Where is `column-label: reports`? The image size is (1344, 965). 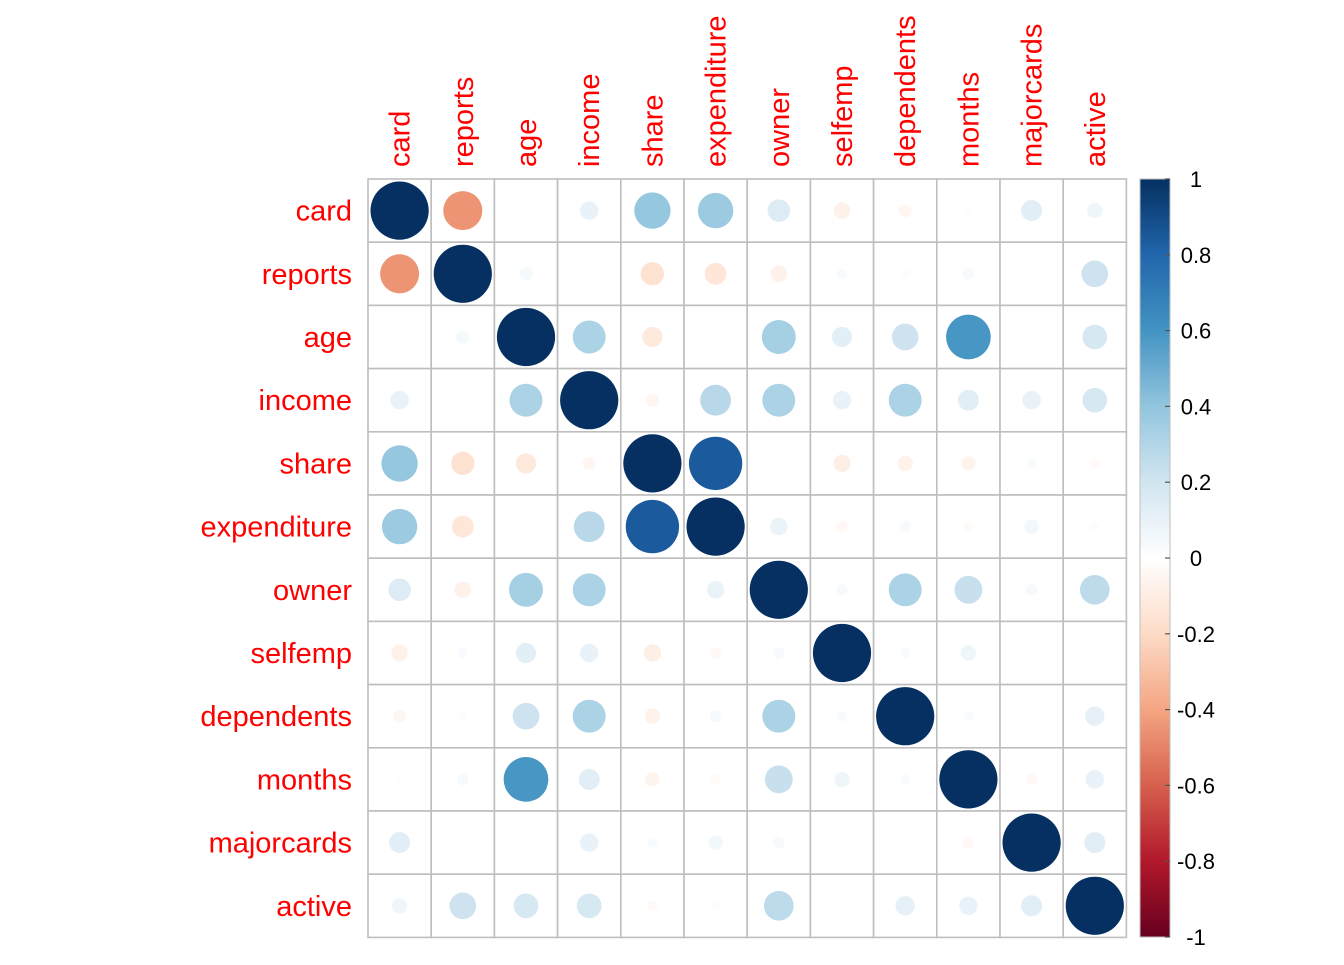 column-label: reports is located at coordinates (464, 122).